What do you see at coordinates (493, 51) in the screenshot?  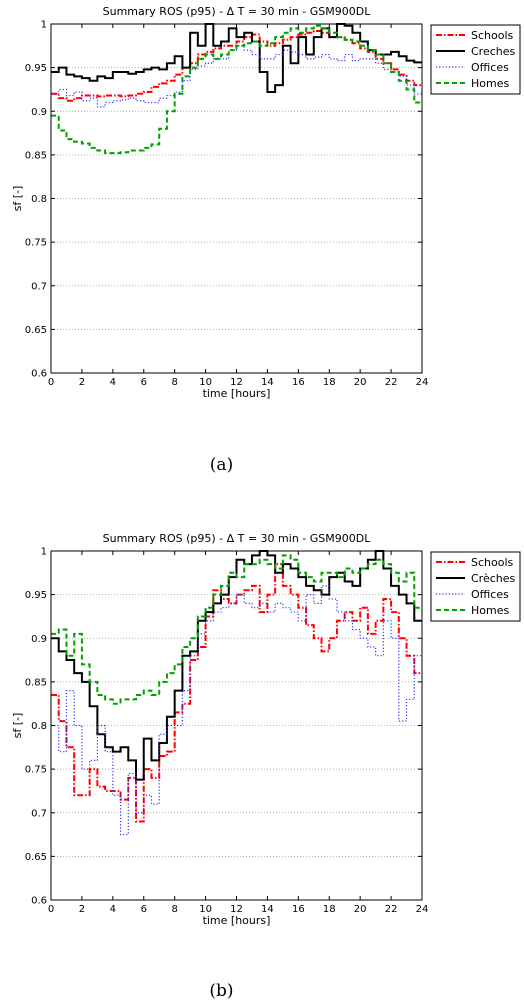 I see `legend-label: Creches` at bounding box center [493, 51].